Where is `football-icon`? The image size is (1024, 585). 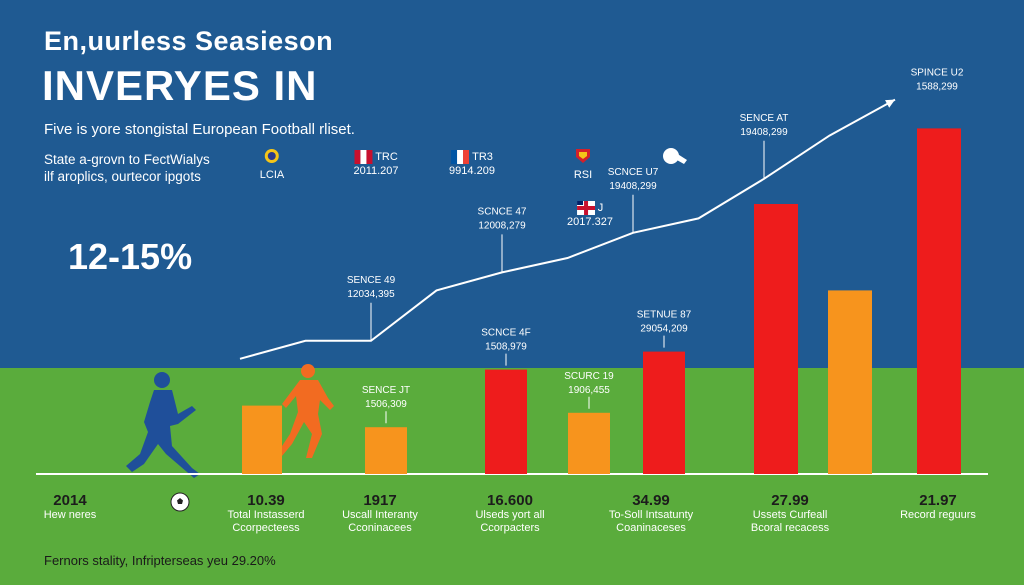 football-icon is located at coordinates (180, 504).